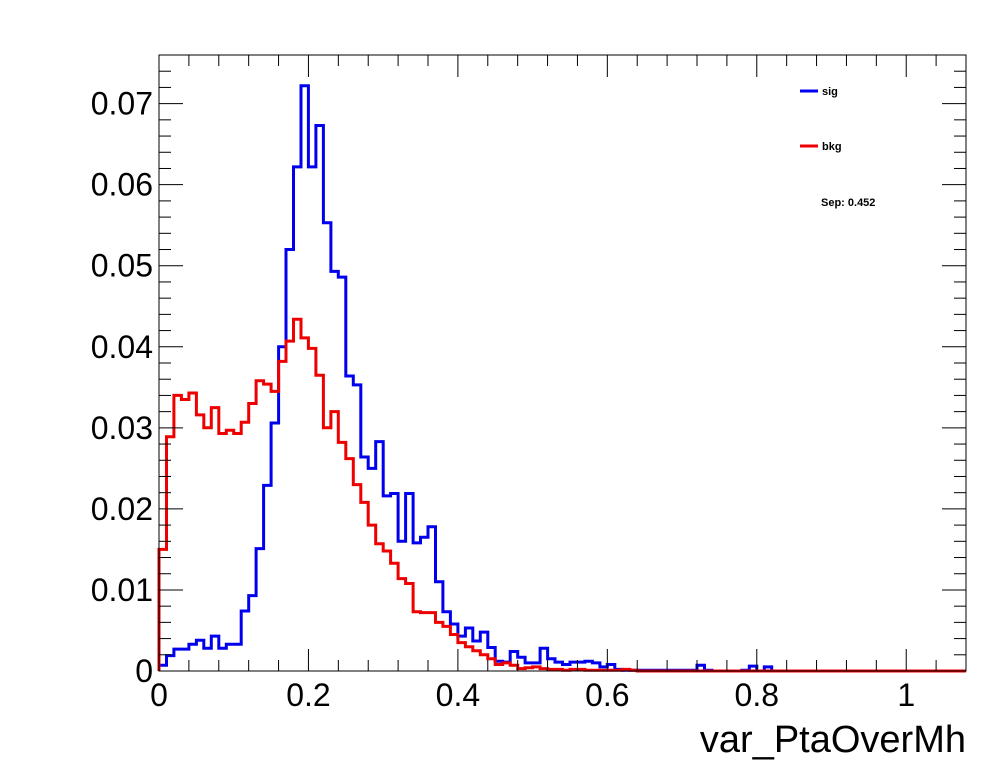  Describe the element at coordinates (906, 695) in the screenshot. I see `x-tick-label: 1` at that location.